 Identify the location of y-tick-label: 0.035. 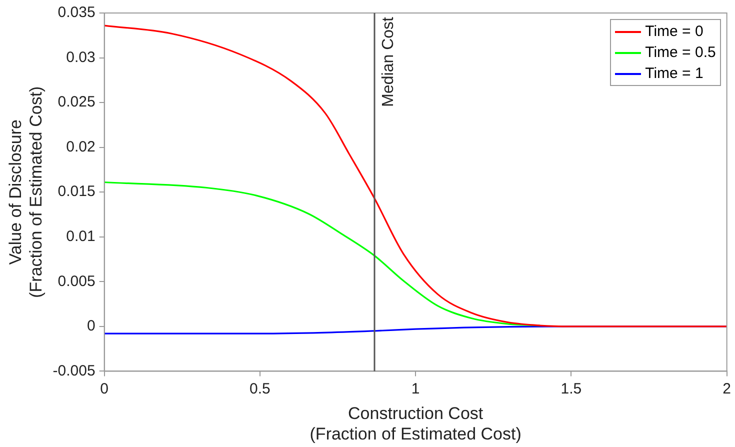
(77, 13).